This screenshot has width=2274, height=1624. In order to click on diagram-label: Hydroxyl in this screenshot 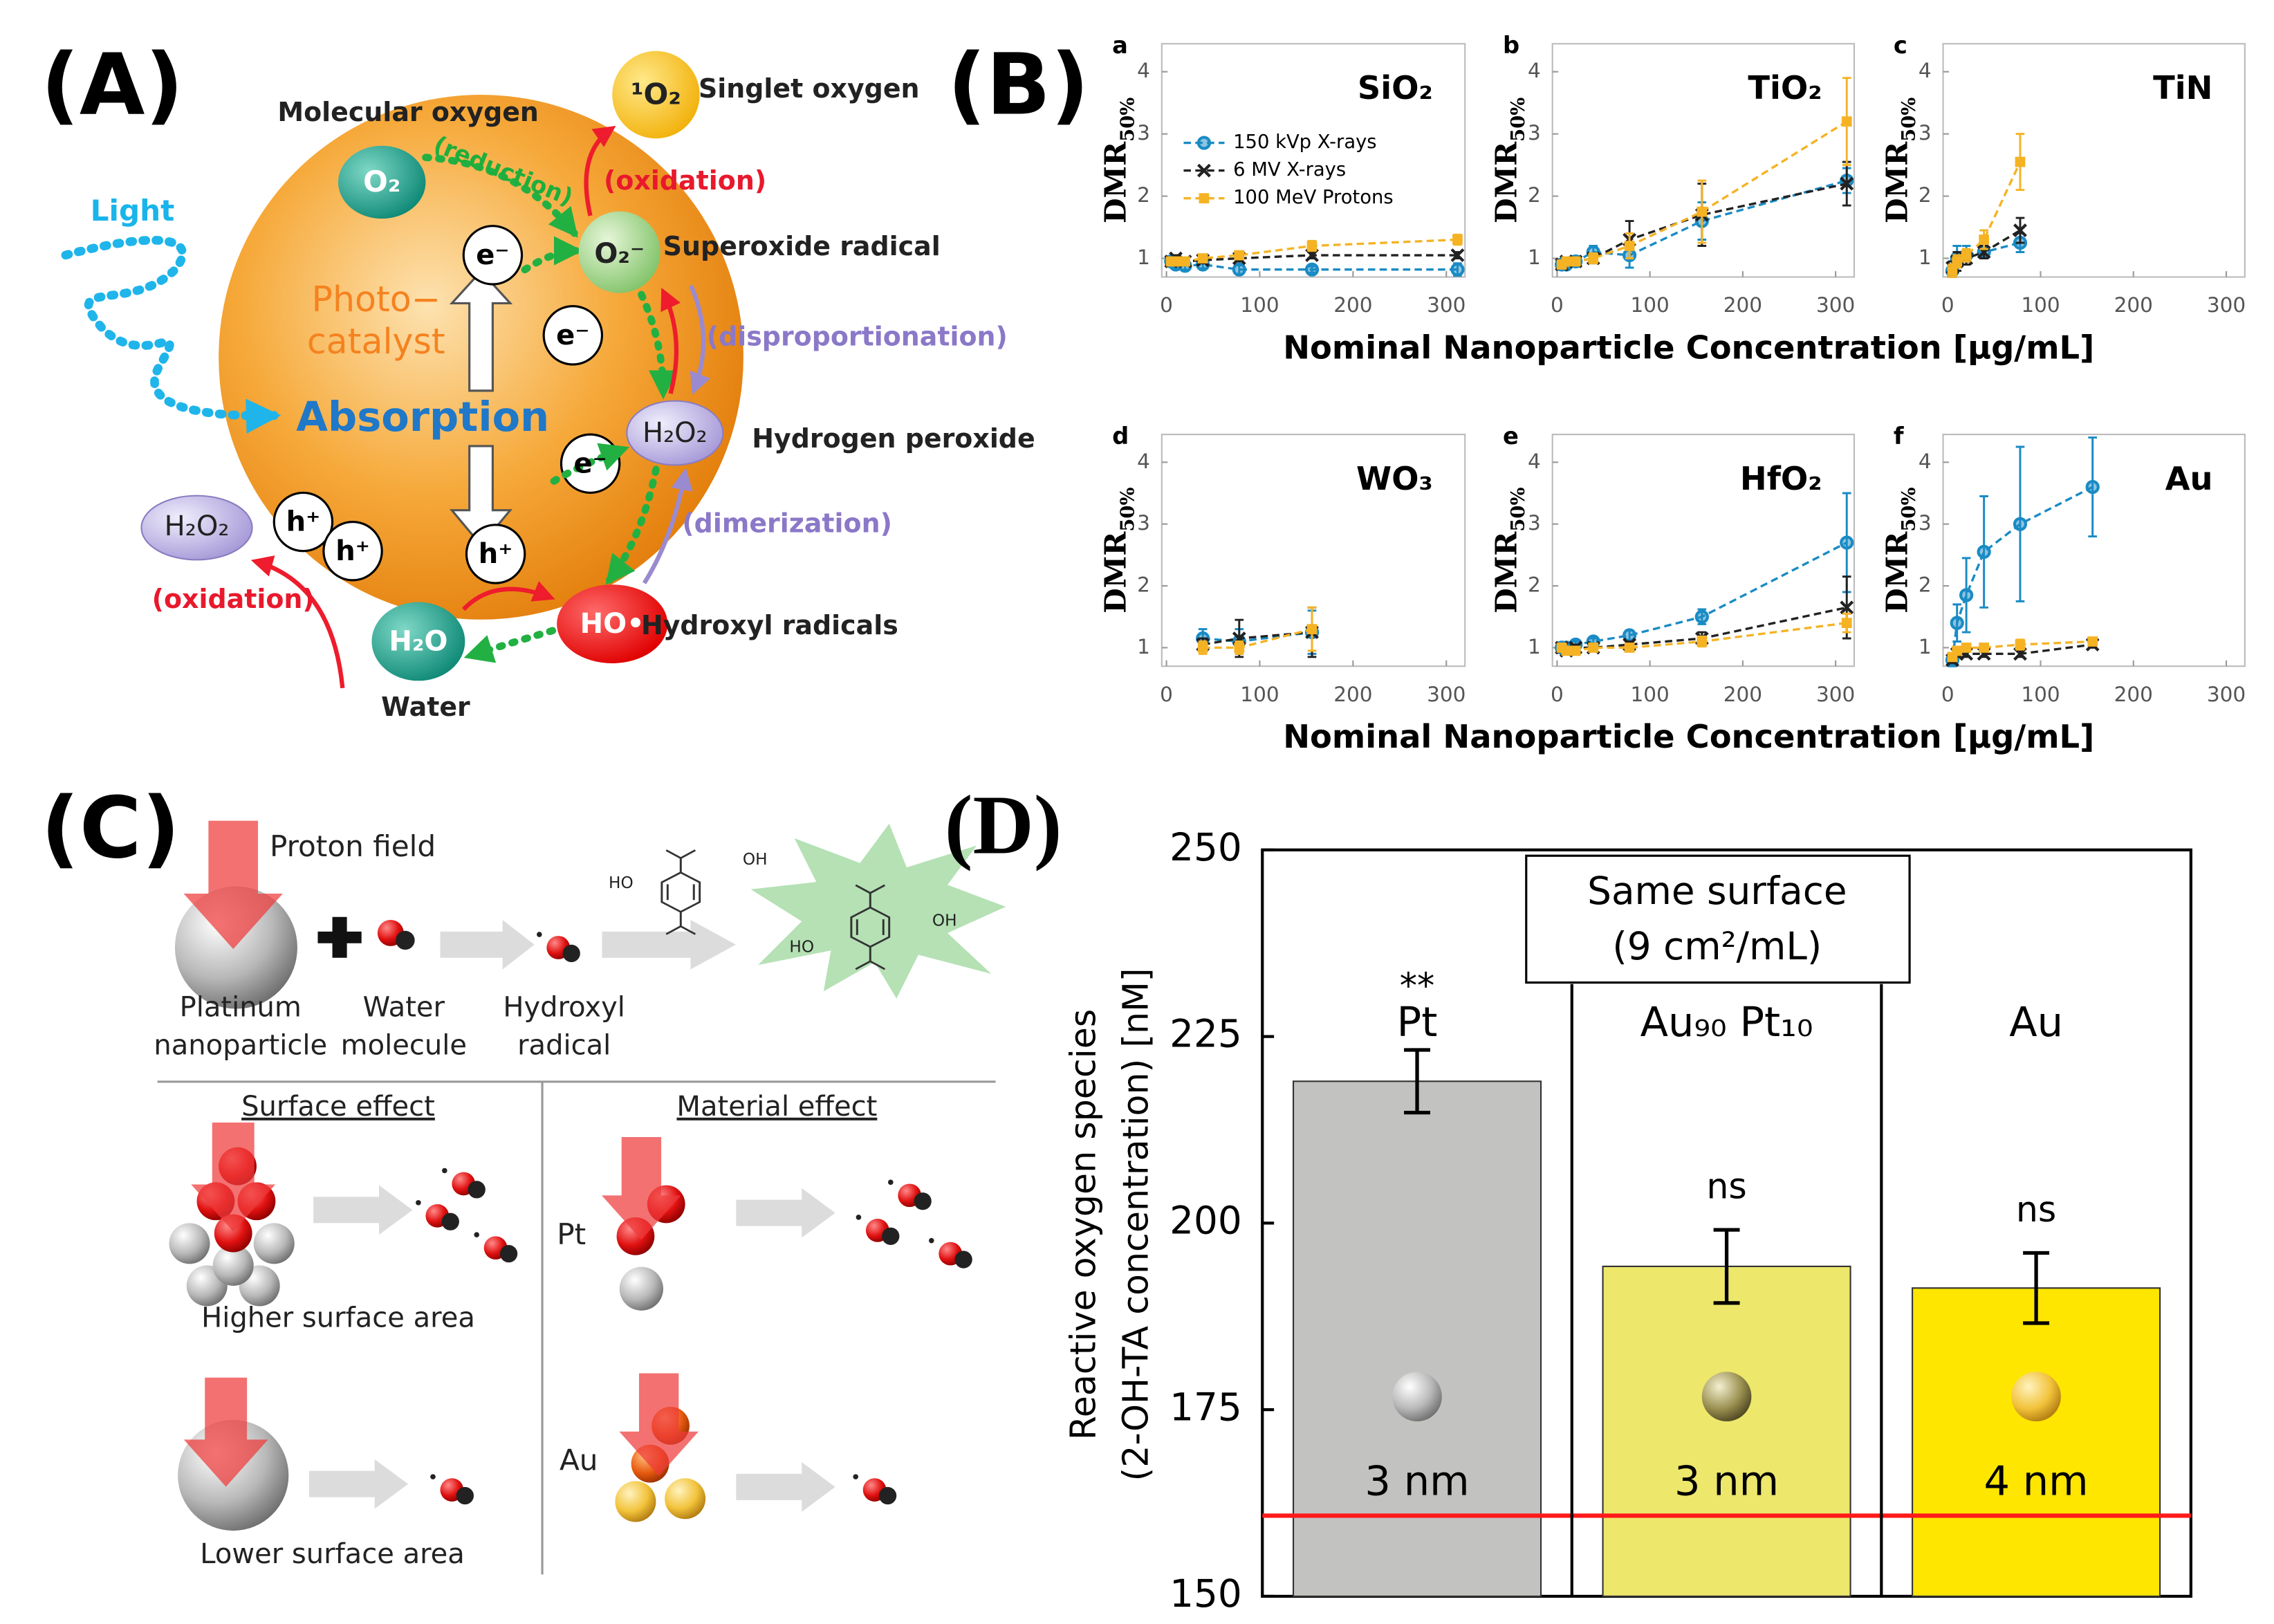, I will do `click(564, 1008)`.